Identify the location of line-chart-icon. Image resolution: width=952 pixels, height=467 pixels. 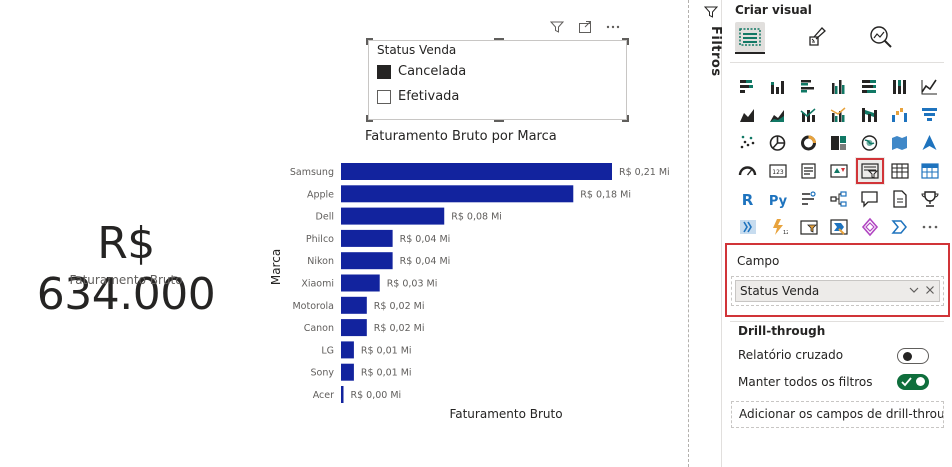
(930, 87).